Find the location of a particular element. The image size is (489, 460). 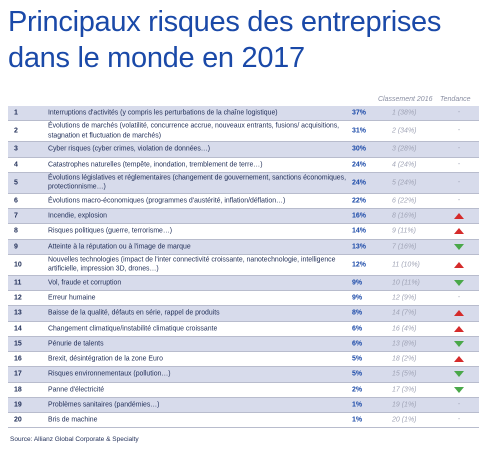

percentage-cell: 8% is located at coordinates (357, 313).